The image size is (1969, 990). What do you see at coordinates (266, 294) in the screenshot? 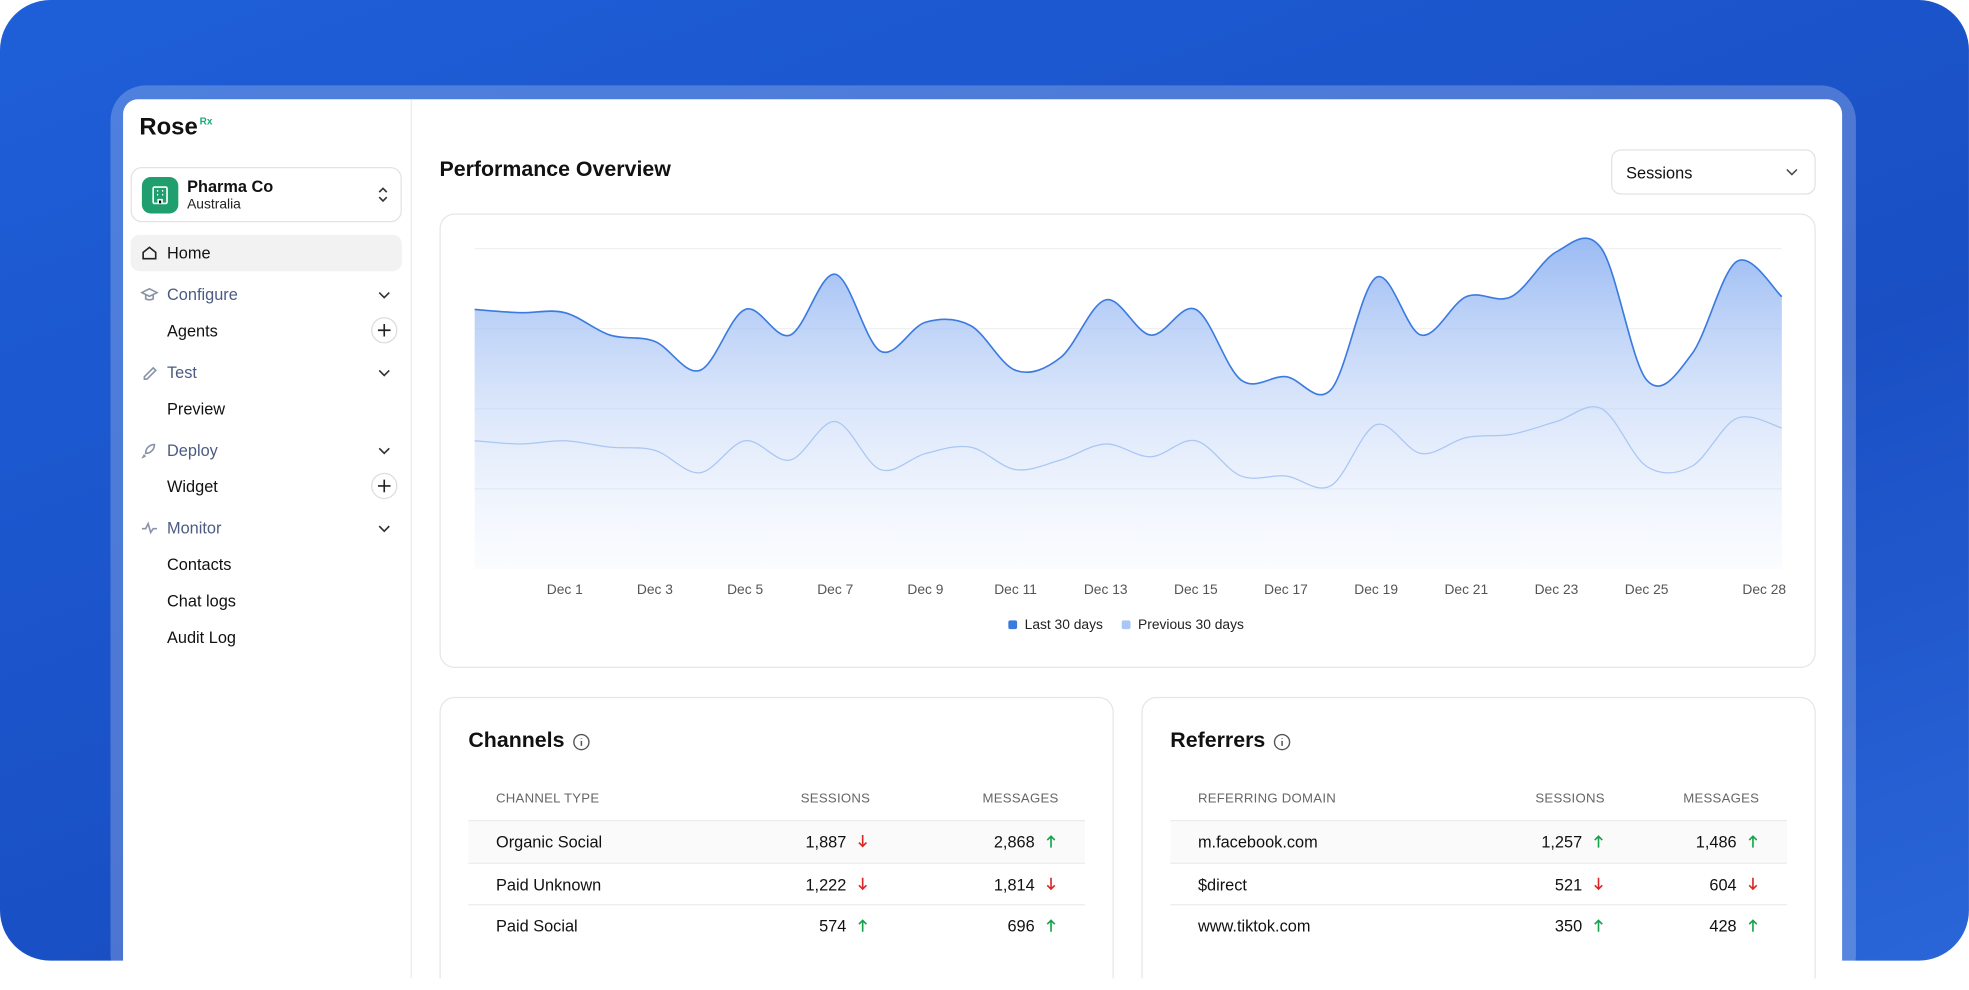
I see `nav-item: Configure` at bounding box center [266, 294].